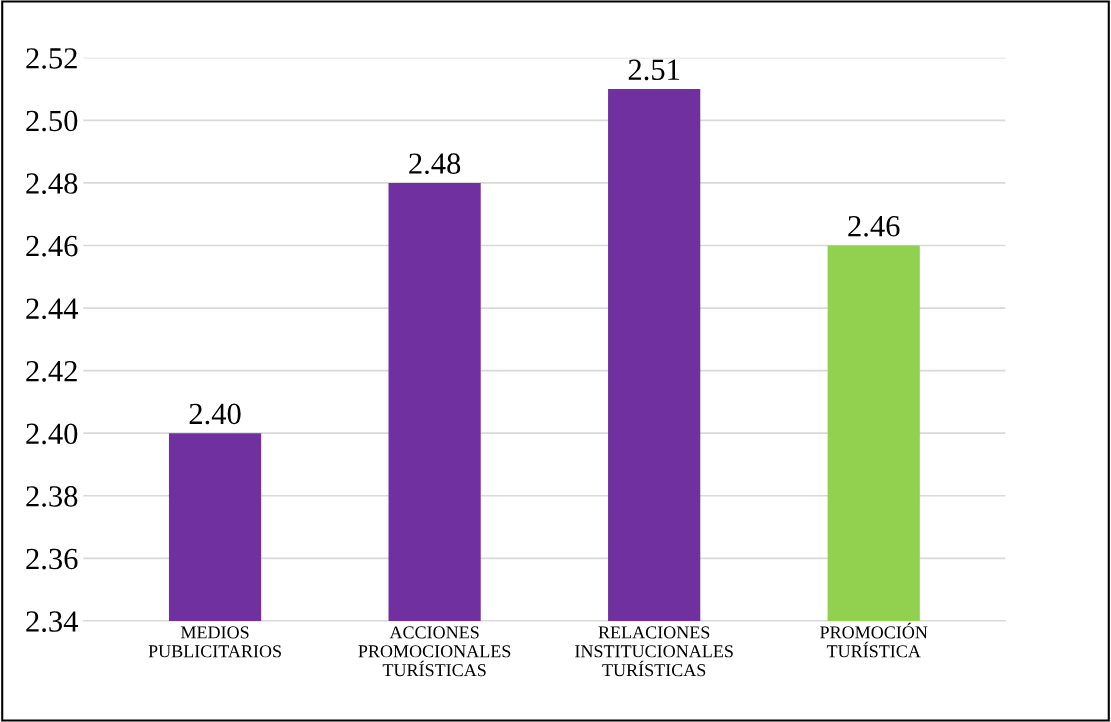 The image size is (1111, 722). What do you see at coordinates (52, 559) in the screenshot?
I see `y-tick-label: 2.36` at bounding box center [52, 559].